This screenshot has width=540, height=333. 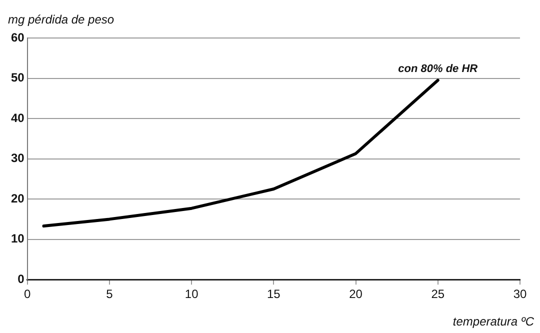 What do you see at coordinates (356, 294) in the screenshot?
I see `x-tick-label: 20` at bounding box center [356, 294].